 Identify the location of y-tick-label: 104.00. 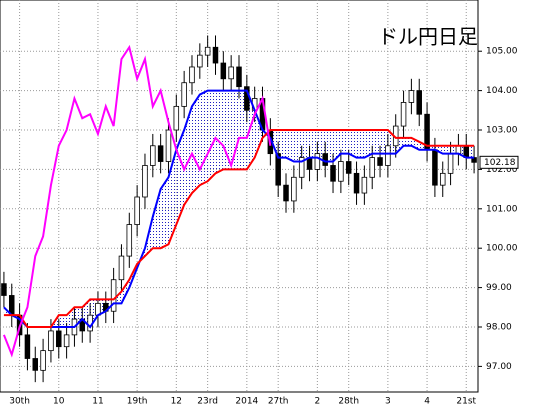
(502, 91).